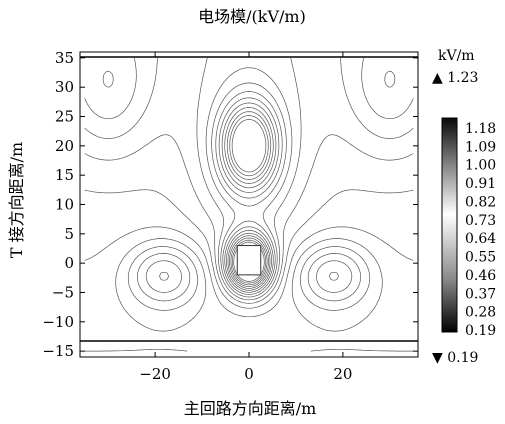 The width and height of the screenshot is (505, 424). What do you see at coordinates (480, 184) in the screenshot?
I see `colorbar-tick-label: 0.91` at bounding box center [480, 184].